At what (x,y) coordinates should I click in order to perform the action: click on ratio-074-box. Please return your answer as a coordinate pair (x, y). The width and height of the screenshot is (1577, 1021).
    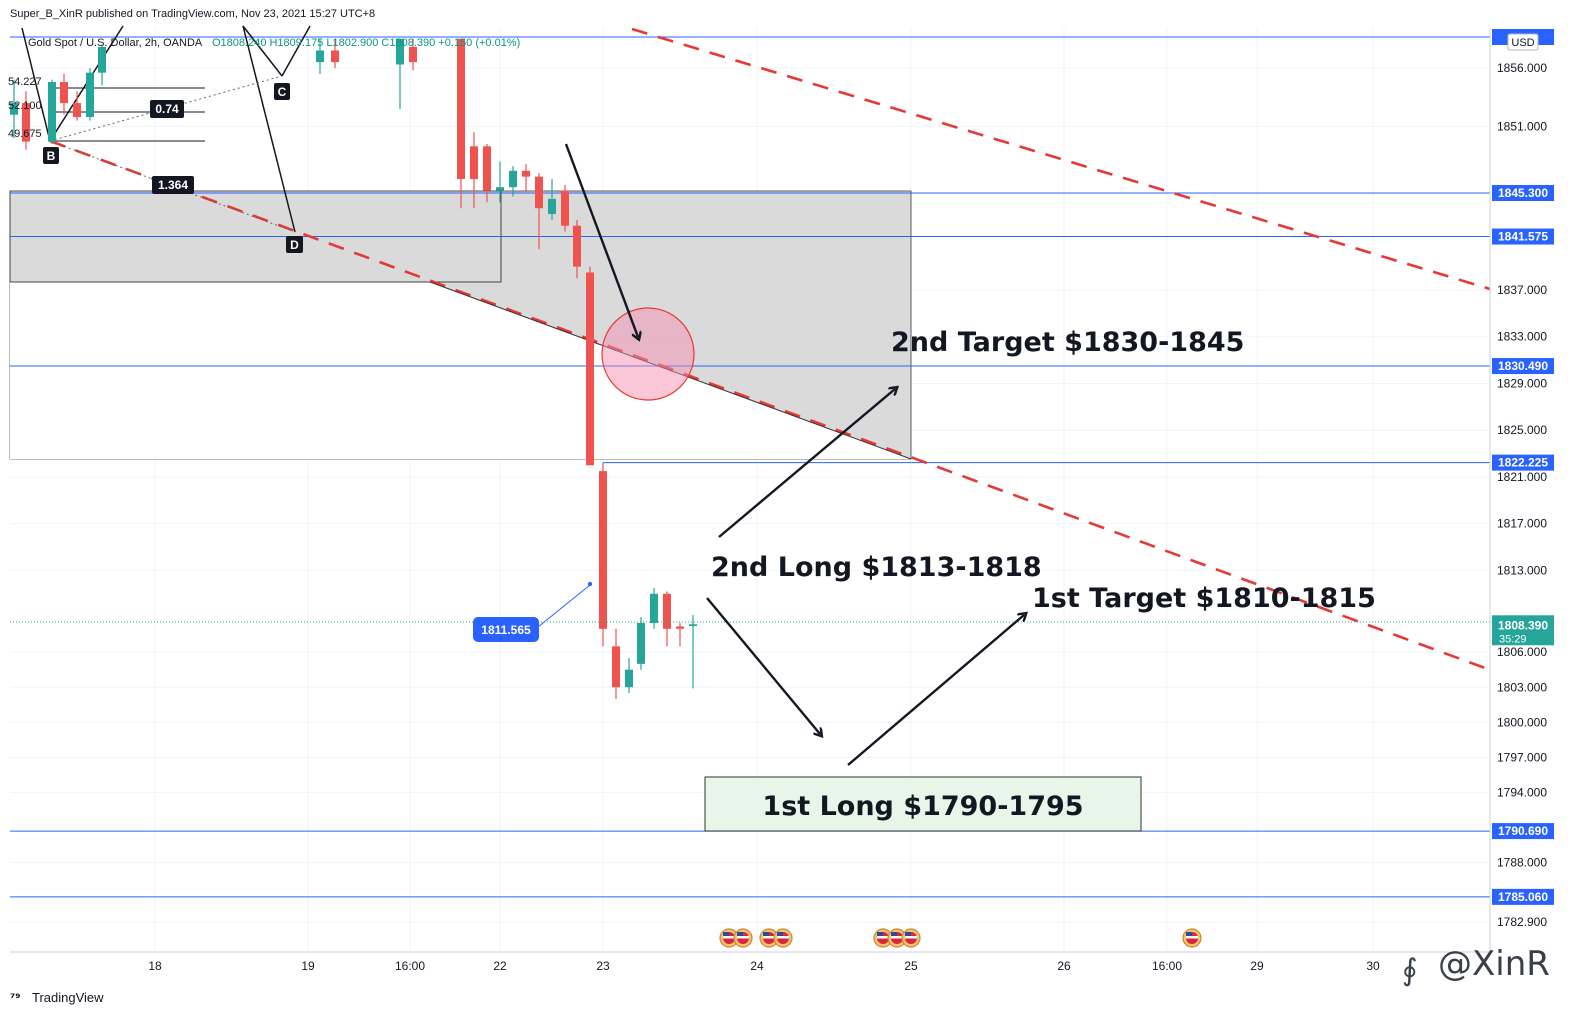
    Looking at the image, I should click on (167, 109).